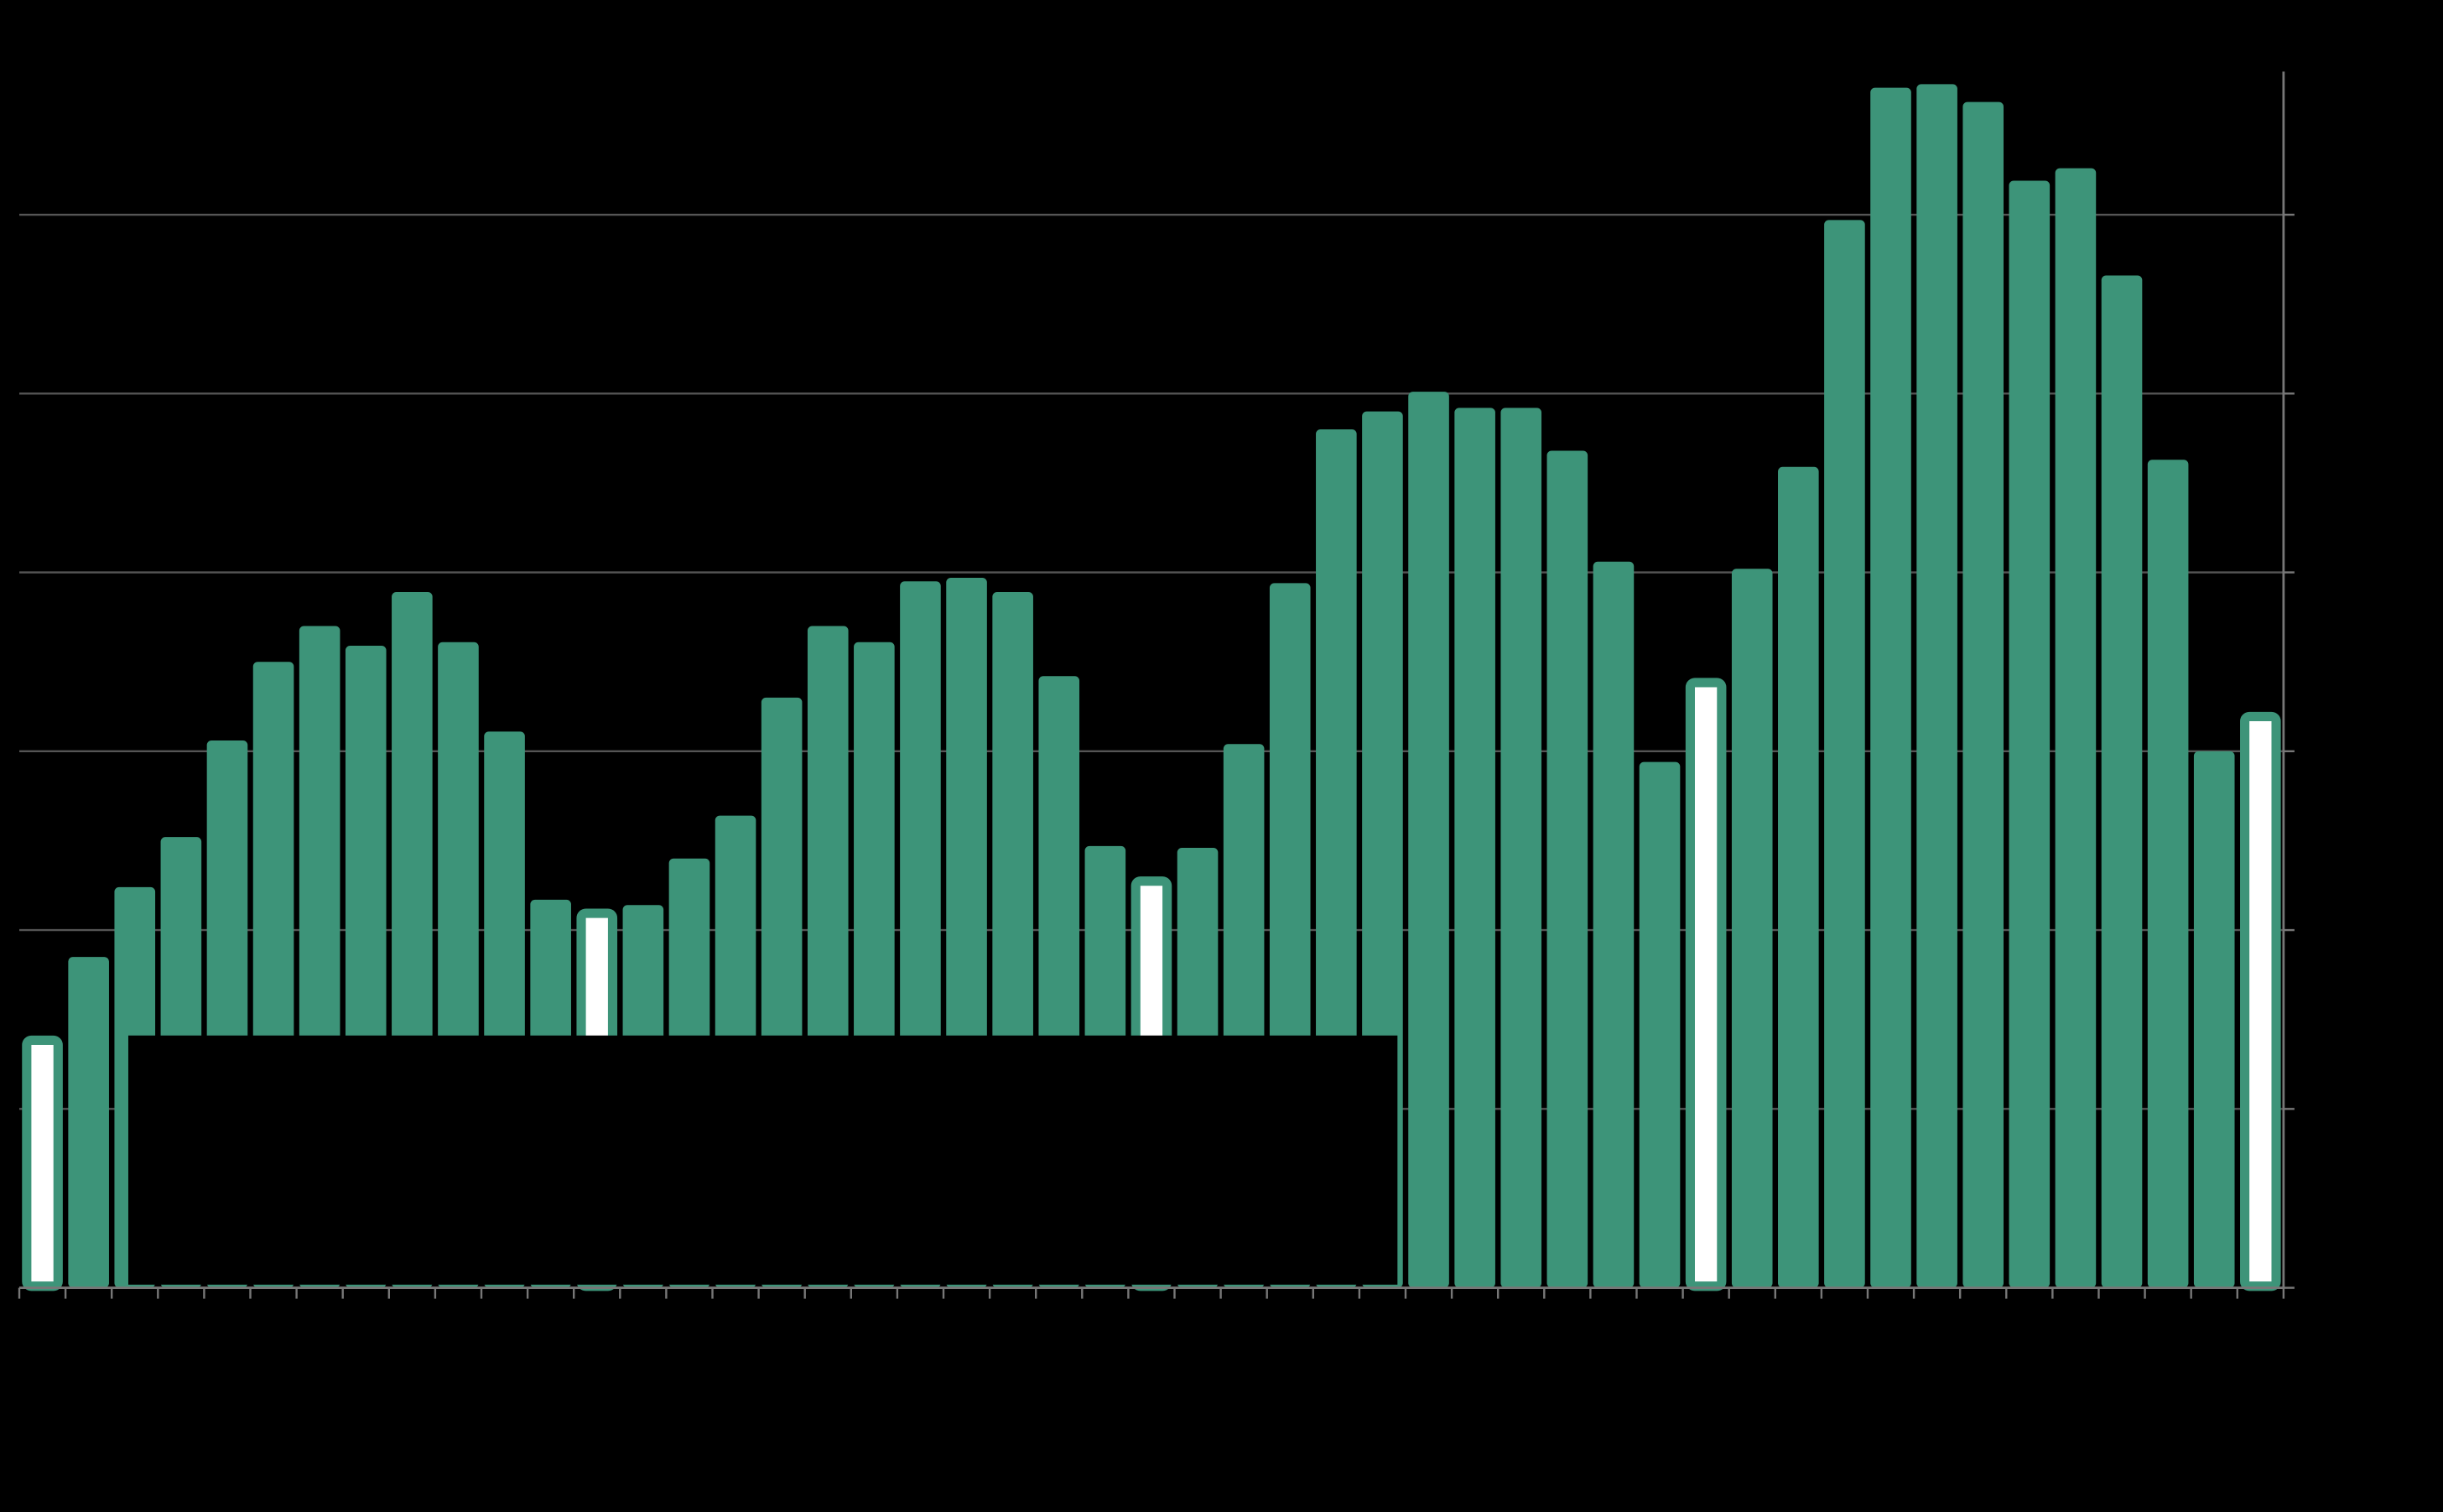 The height and width of the screenshot is (1512, 2443). Describe the element at coordinates (762, 1160) in the screenshot. I see `legend-box` at that location.